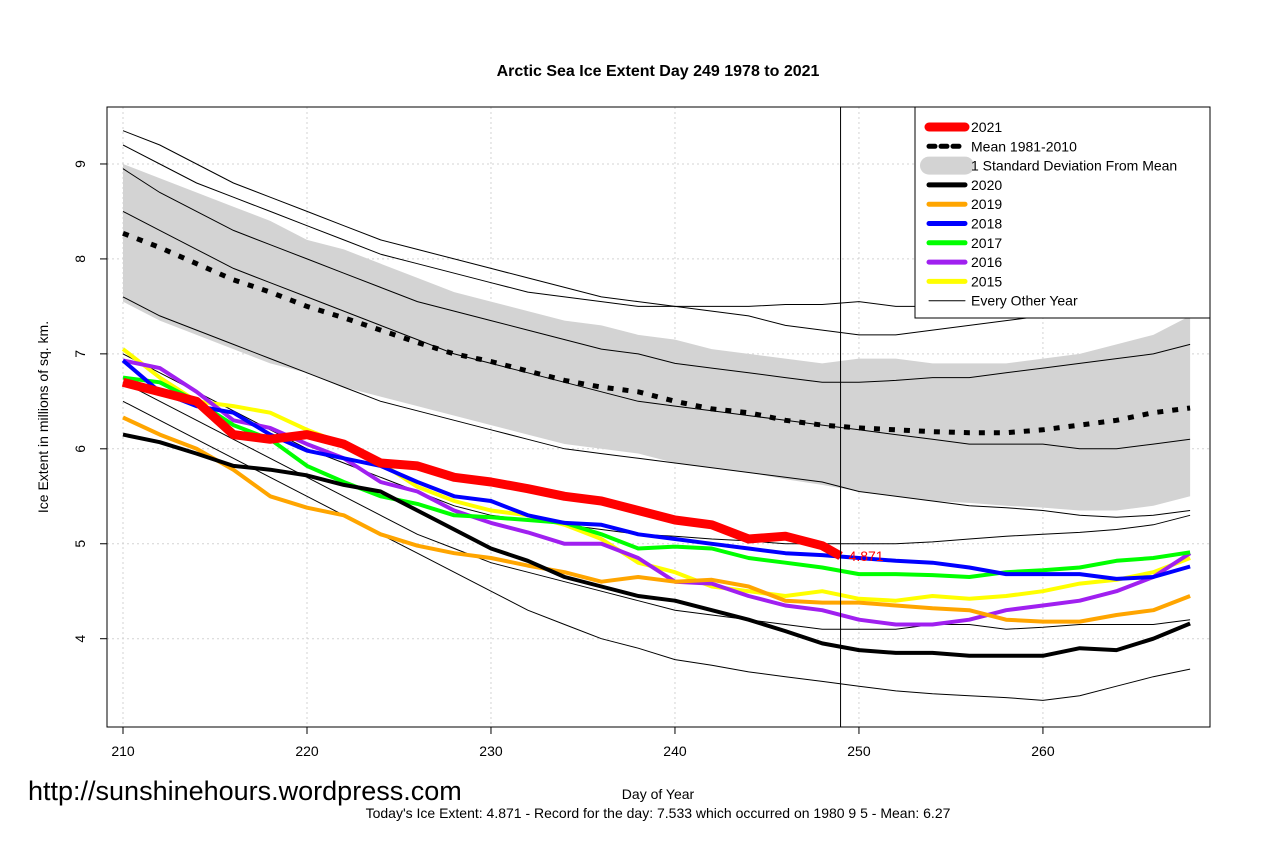 The width and height of the screenshot is (1279, 852). Describe the element at coordinates (80, 639) in the screenshot. I see `y-tick-label: 4` at that location.